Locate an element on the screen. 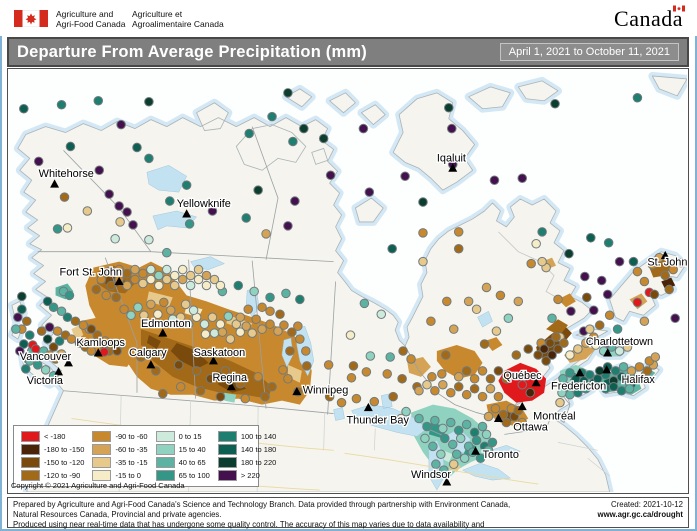  legend-label: 180 to 220 is located at coordinates (258, 462).